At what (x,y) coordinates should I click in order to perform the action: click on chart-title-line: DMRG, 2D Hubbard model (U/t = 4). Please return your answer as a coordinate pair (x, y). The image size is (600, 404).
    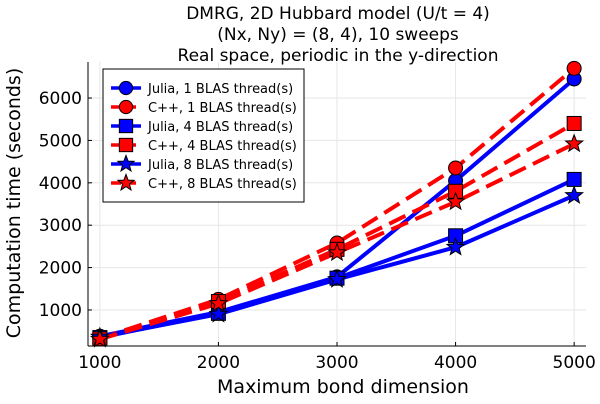
    Looking at the image, I should click on (338, 14).